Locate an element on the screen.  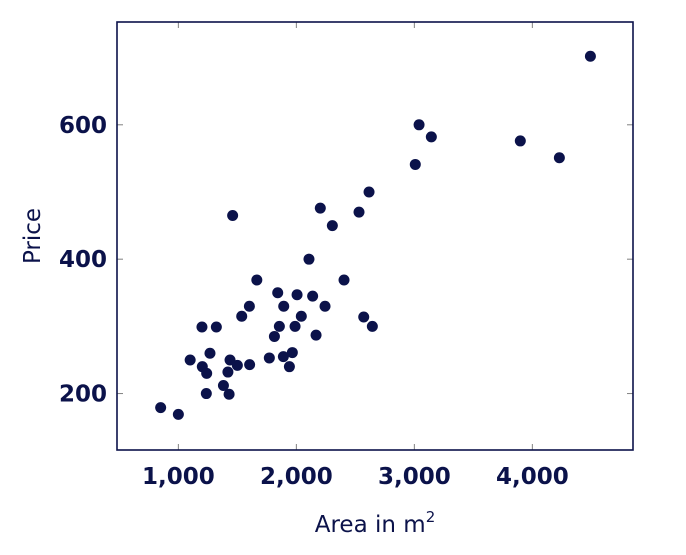
x-axis-label: Area in m2 is located at coordinates (375, 523).